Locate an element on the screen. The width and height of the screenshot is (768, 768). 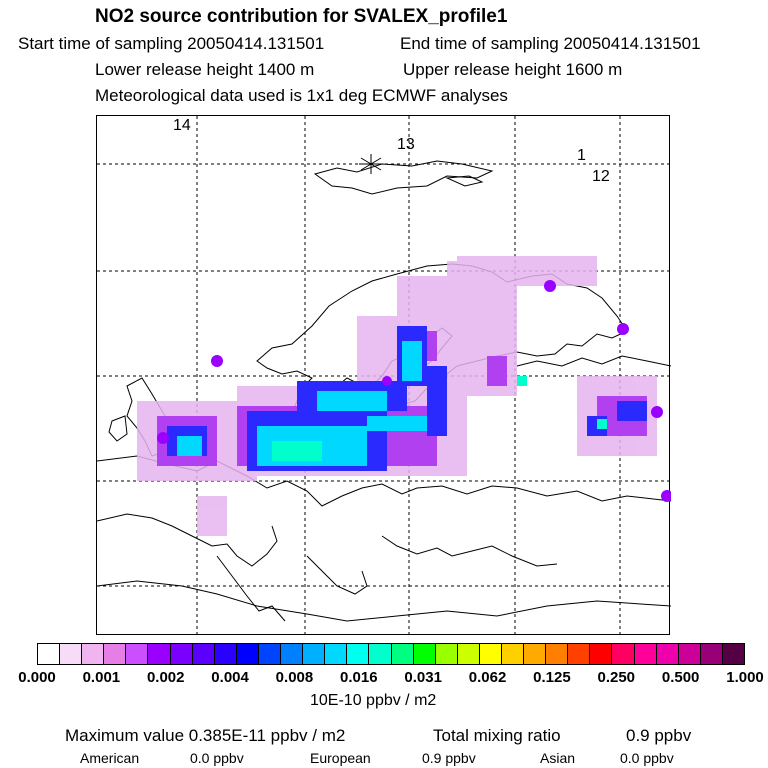
release-point-star is located at coordinates (371, 164).